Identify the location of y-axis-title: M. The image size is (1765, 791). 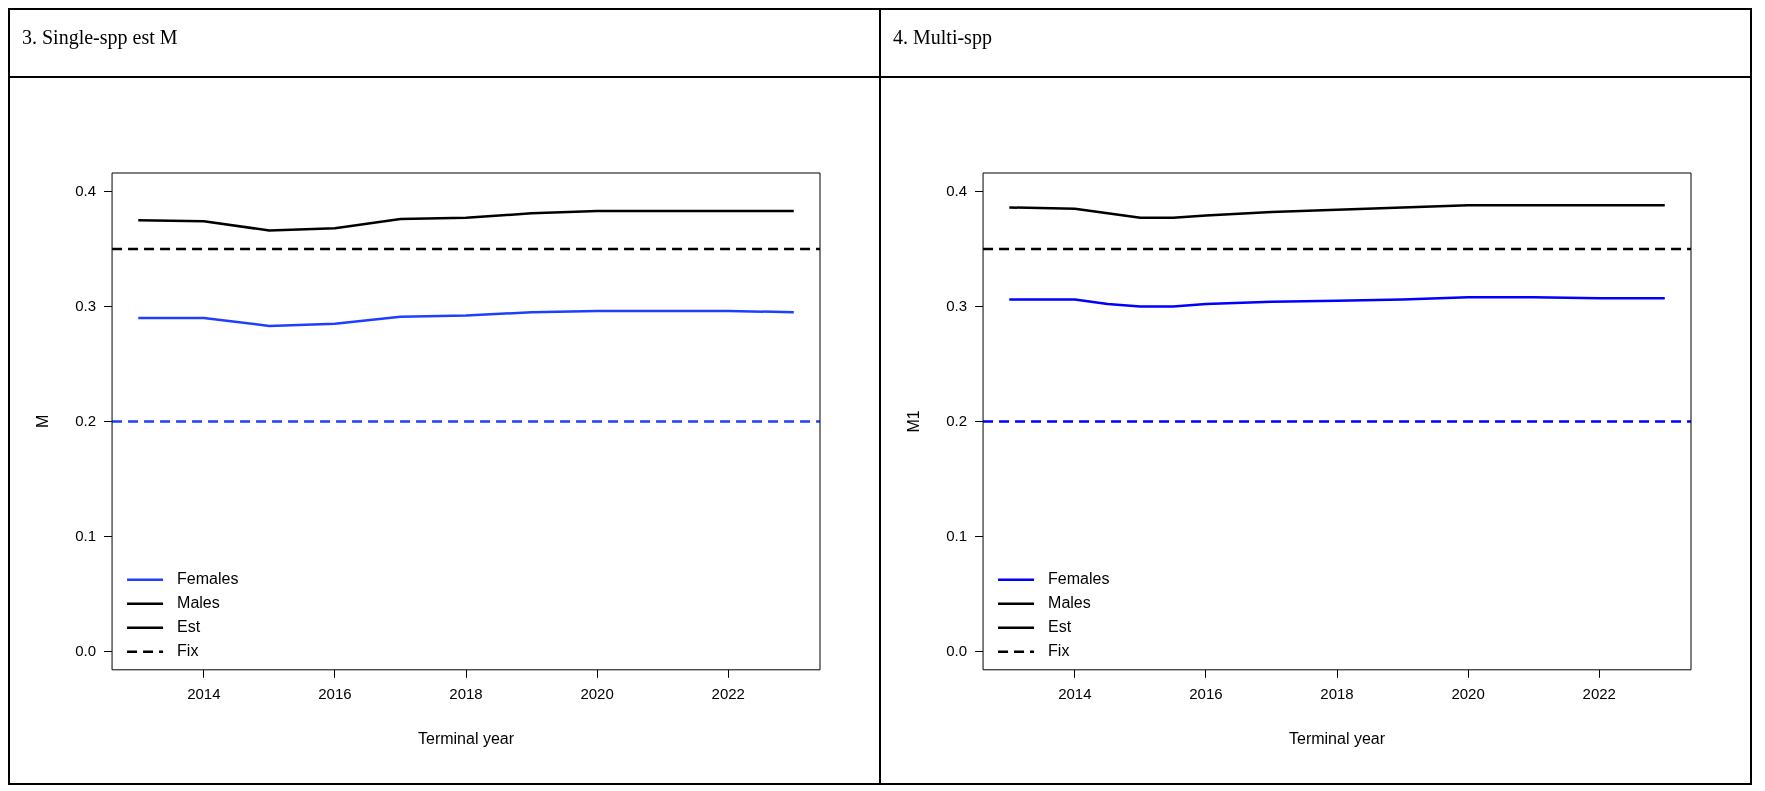
(43, 421).